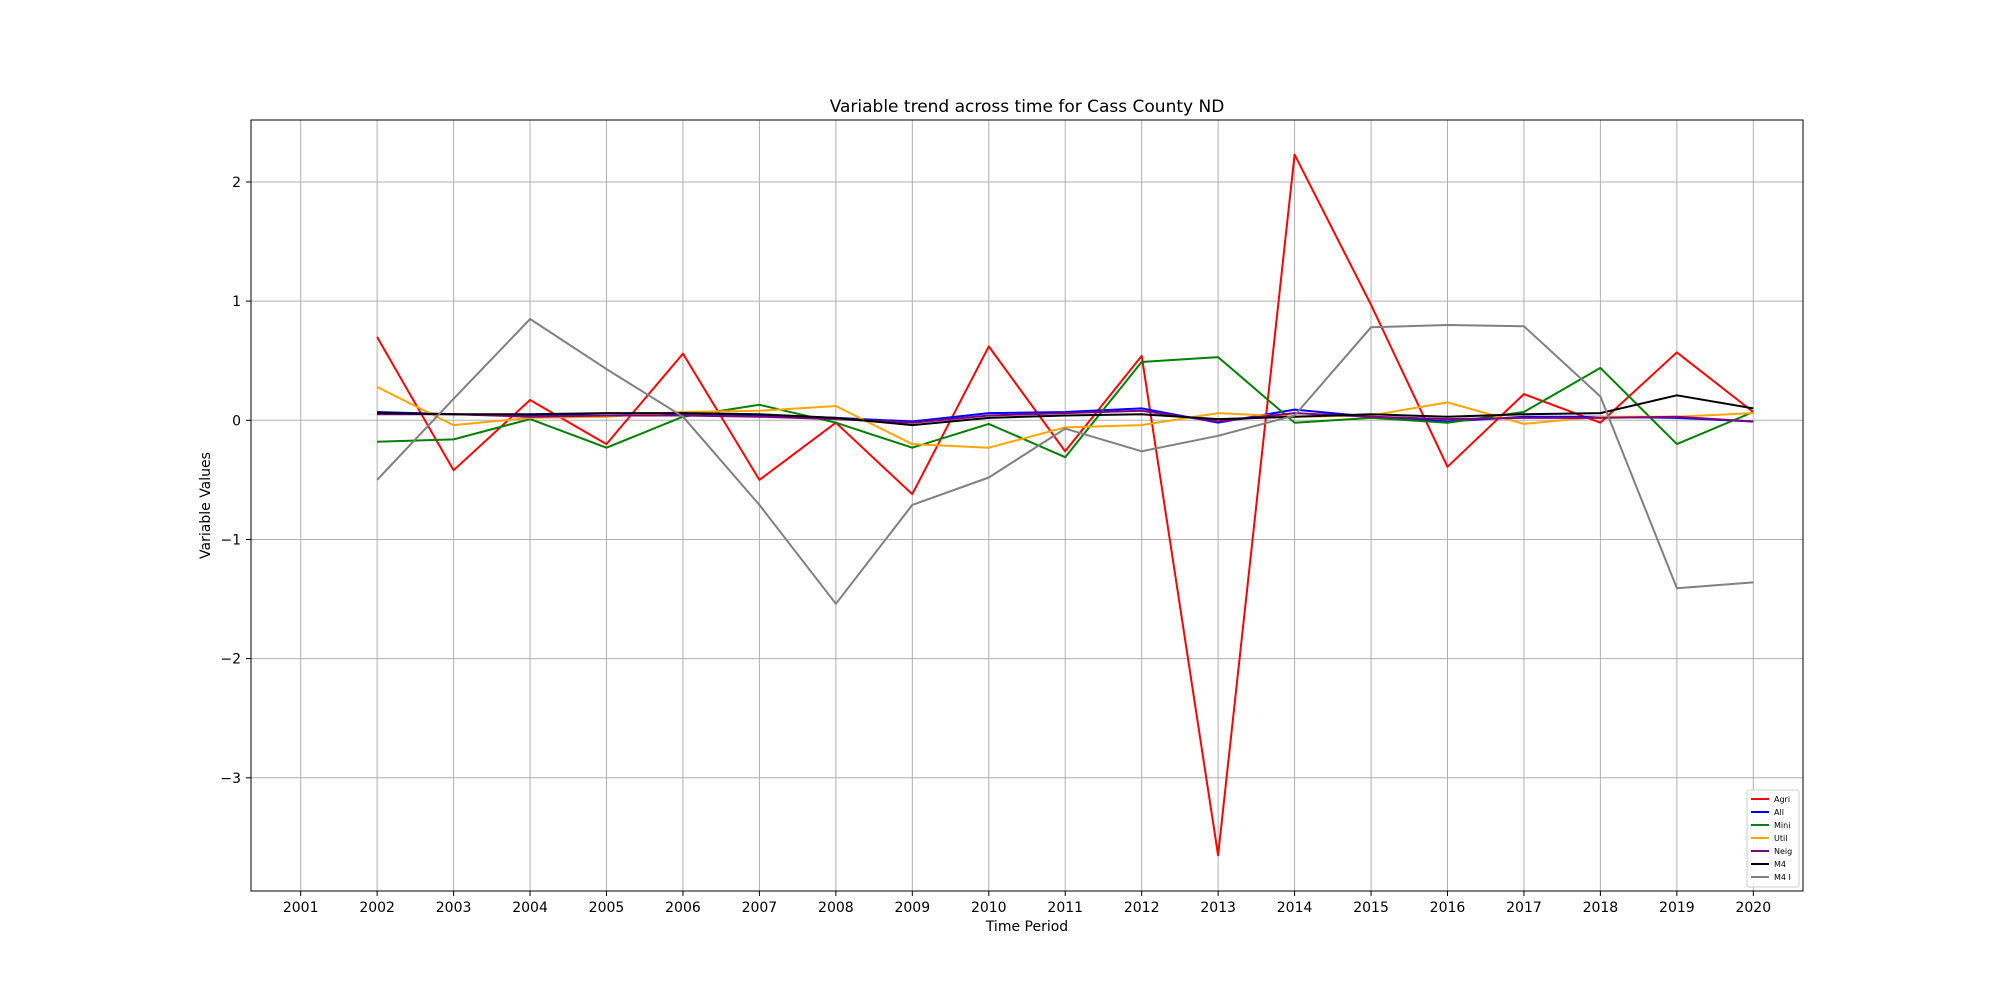 This screenshot has width=2000, height=1000. What do you see at coordinates (1218, 908) in the screenshot?
I see `x-tick-label: 2013` at bounding box center [1218, 908].